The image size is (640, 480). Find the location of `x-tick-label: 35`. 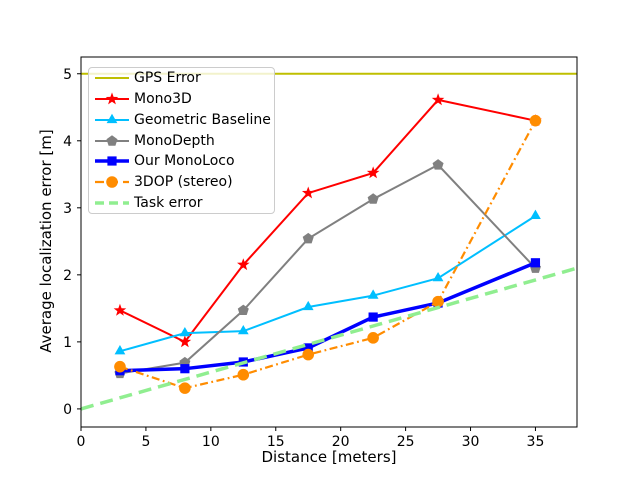

x-tick-label: 35 is located at coordinates (536, 442).